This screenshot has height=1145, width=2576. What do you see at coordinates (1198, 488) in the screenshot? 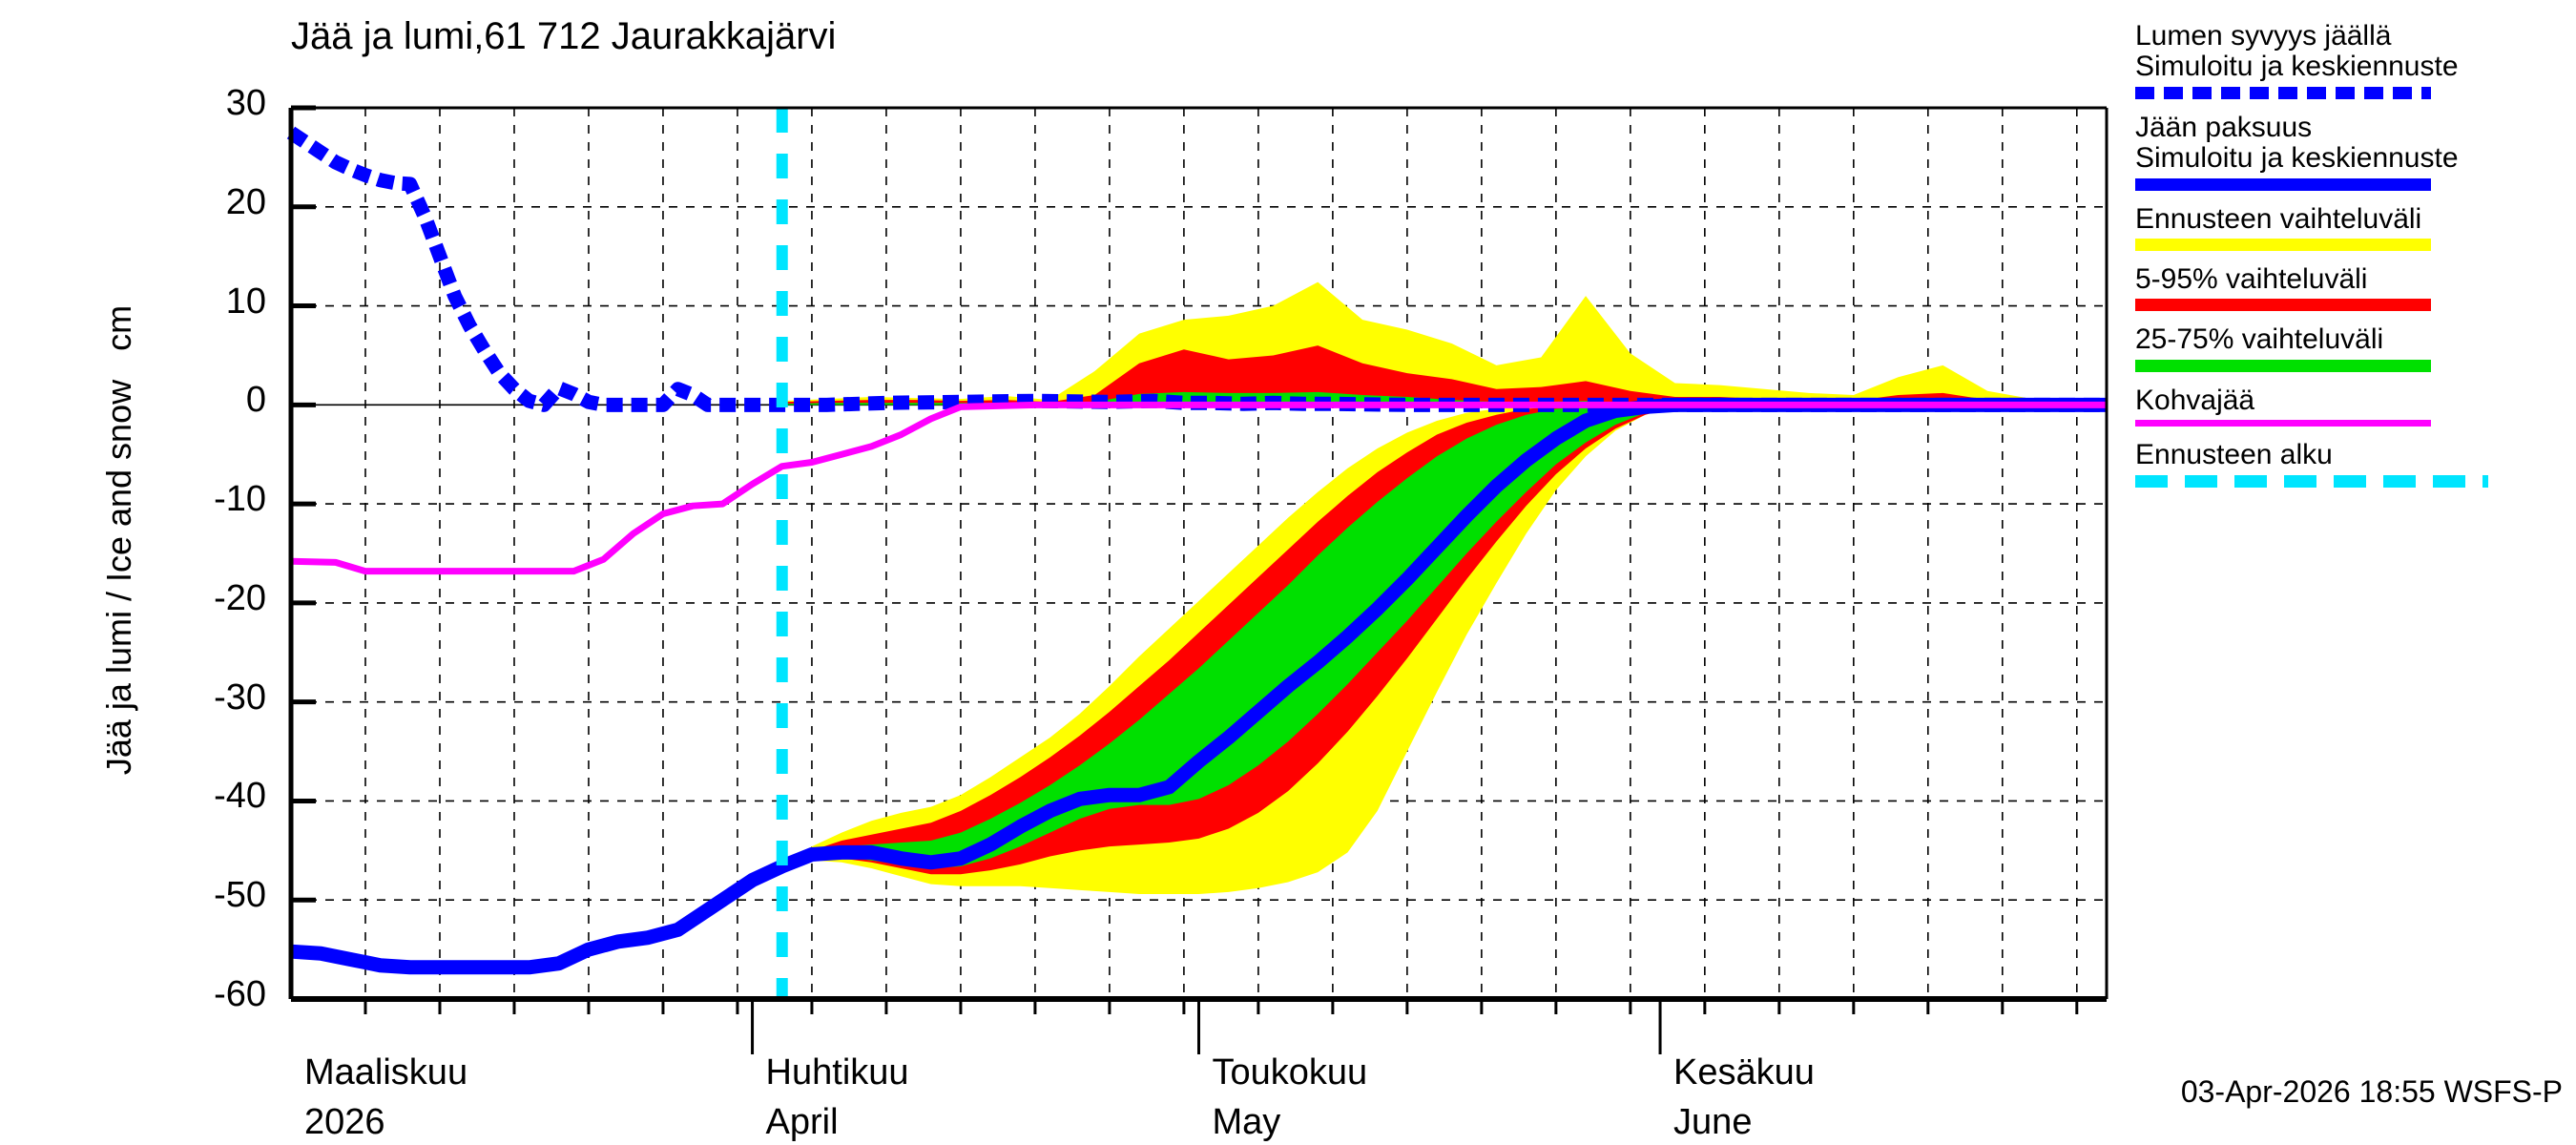
I see `data-series-line` at bounding box center [1198, 488].